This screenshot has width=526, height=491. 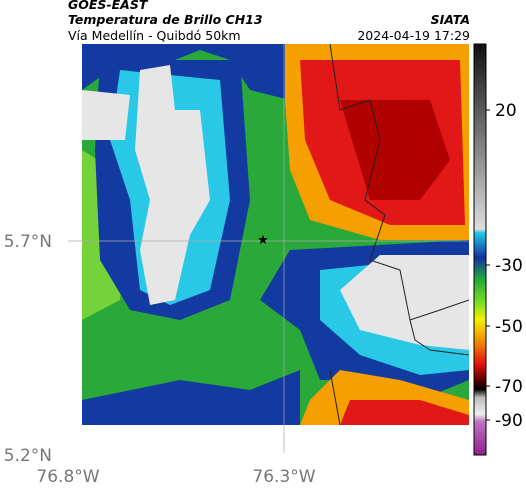 What do you see at coordinates (413, 35) in the screenshot?
I see `timestamp: 2024-04-19 17:29` at bounding box center [413, 35].